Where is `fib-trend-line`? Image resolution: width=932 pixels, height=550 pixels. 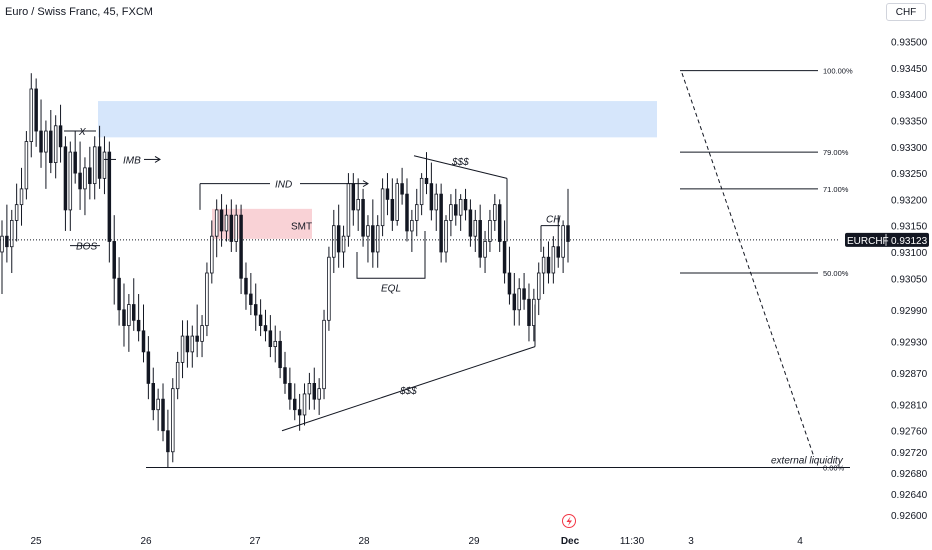 fib-trend-line is located at coordinates (748, 265).